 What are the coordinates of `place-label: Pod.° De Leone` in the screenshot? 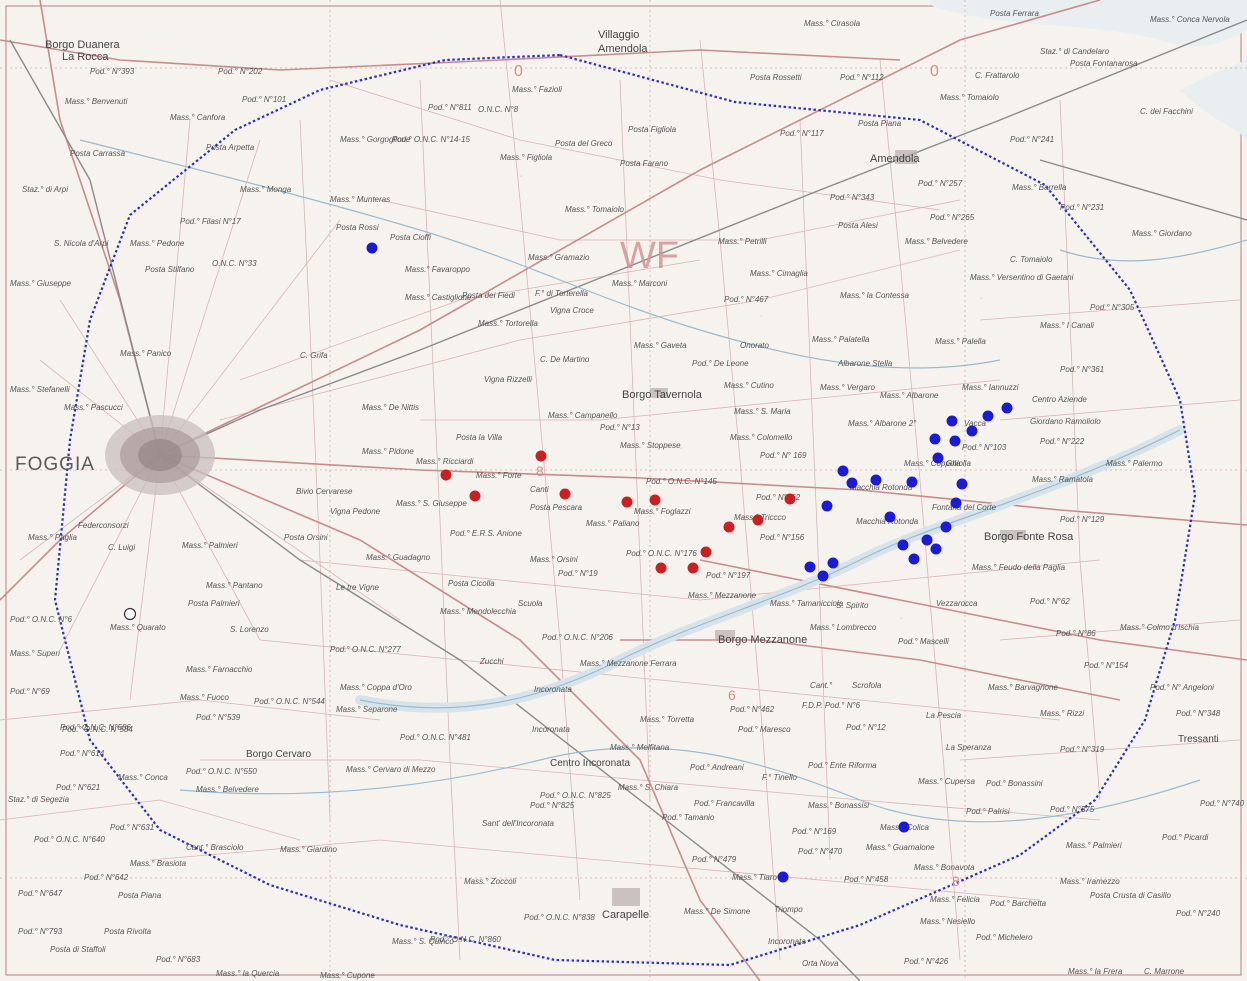 It's located at (720, 363).